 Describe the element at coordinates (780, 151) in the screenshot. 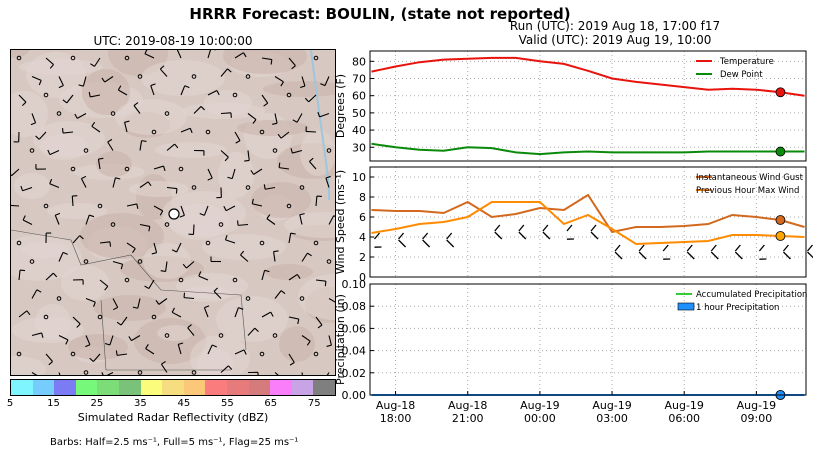

I see `current-time-marker` at that location.